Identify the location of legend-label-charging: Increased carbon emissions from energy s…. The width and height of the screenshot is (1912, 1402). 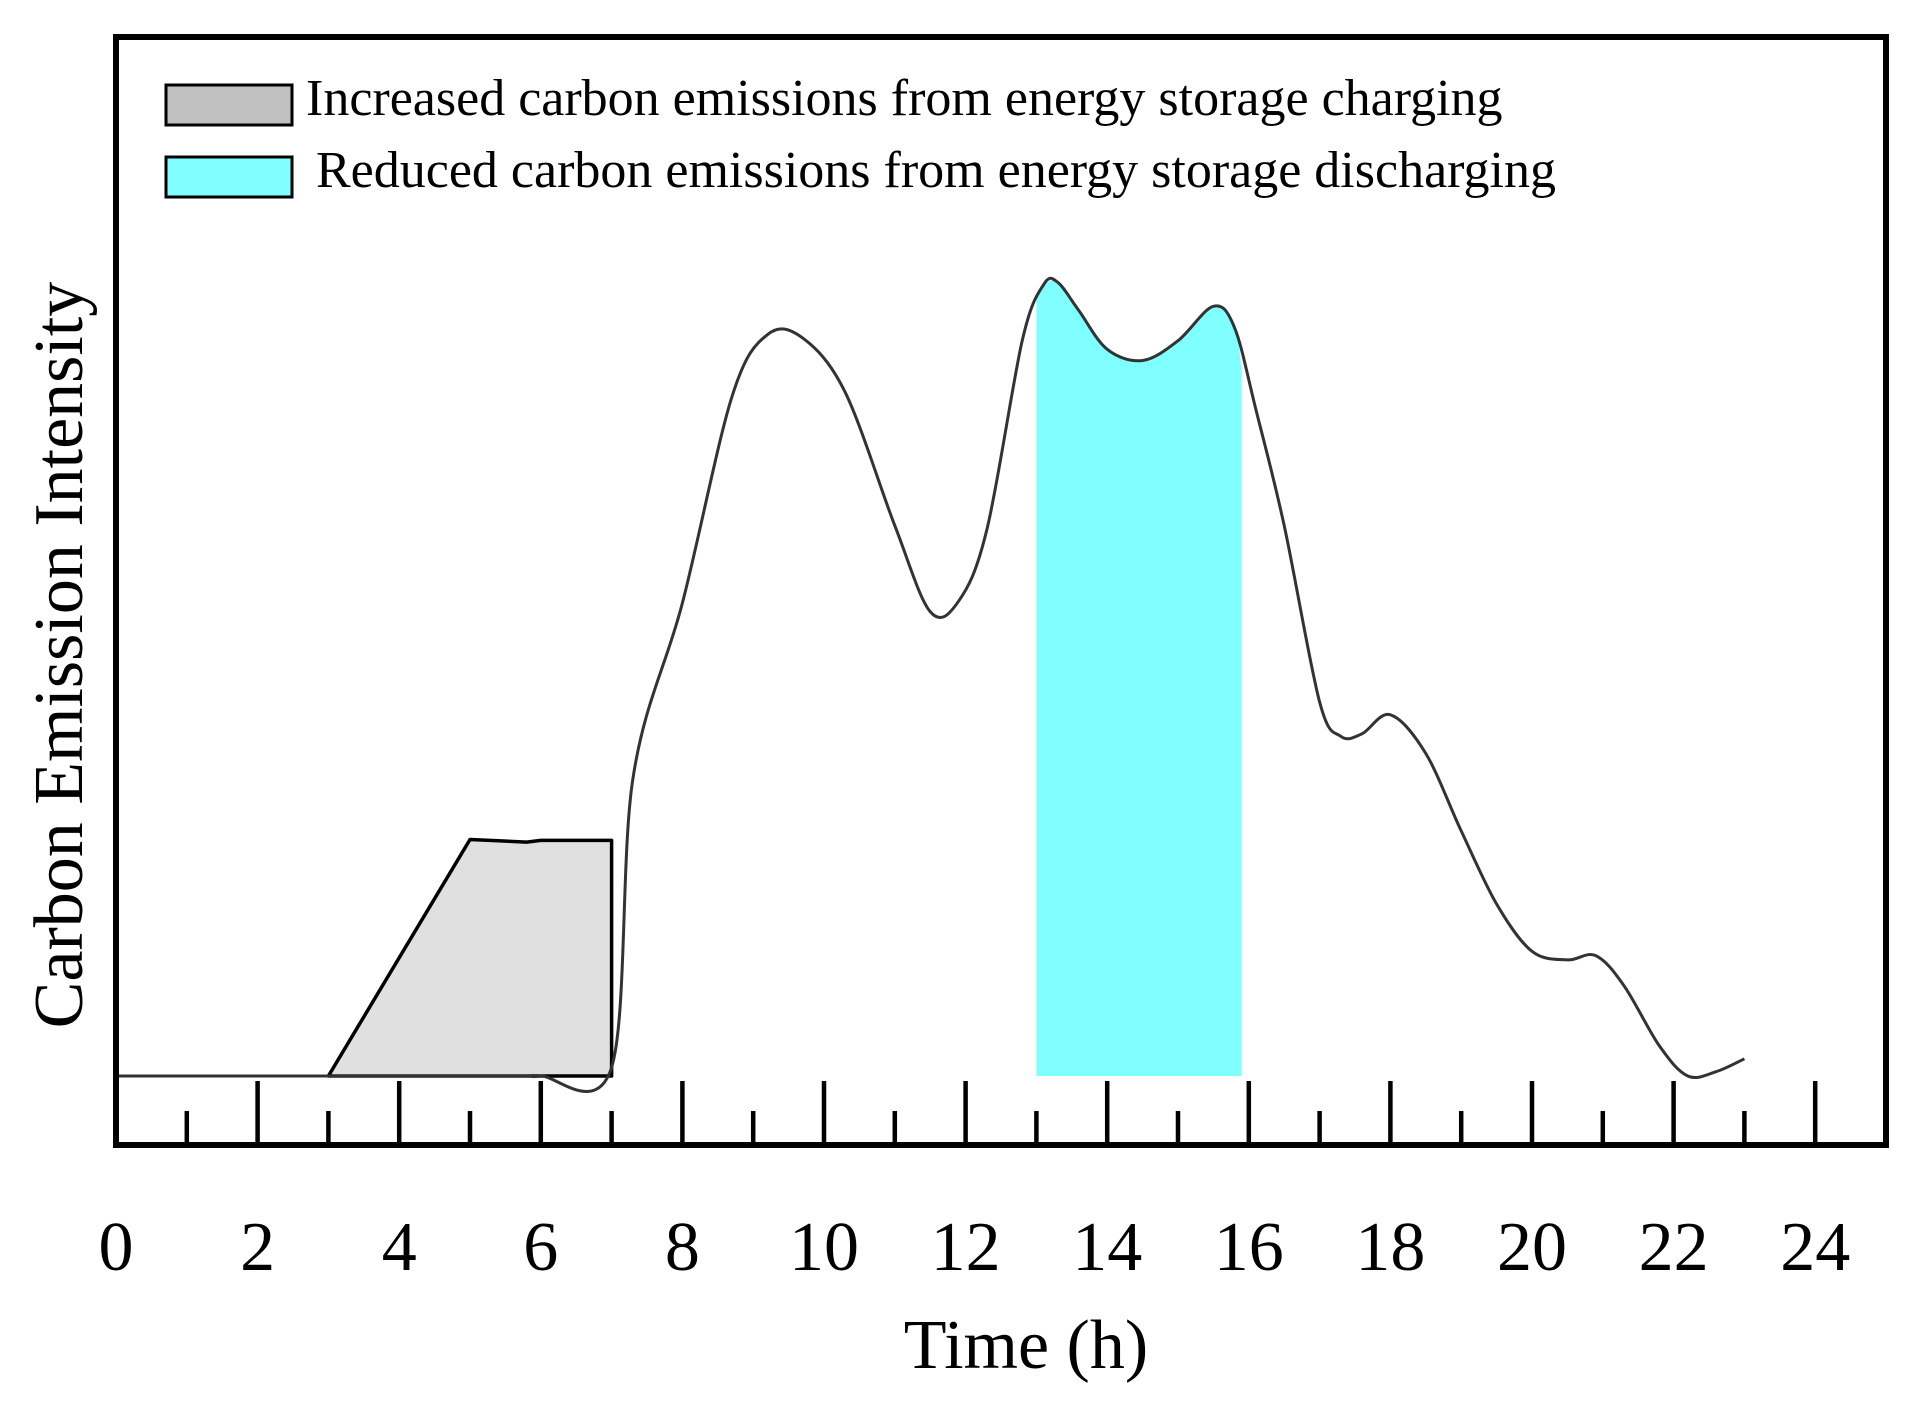
(904, 98).